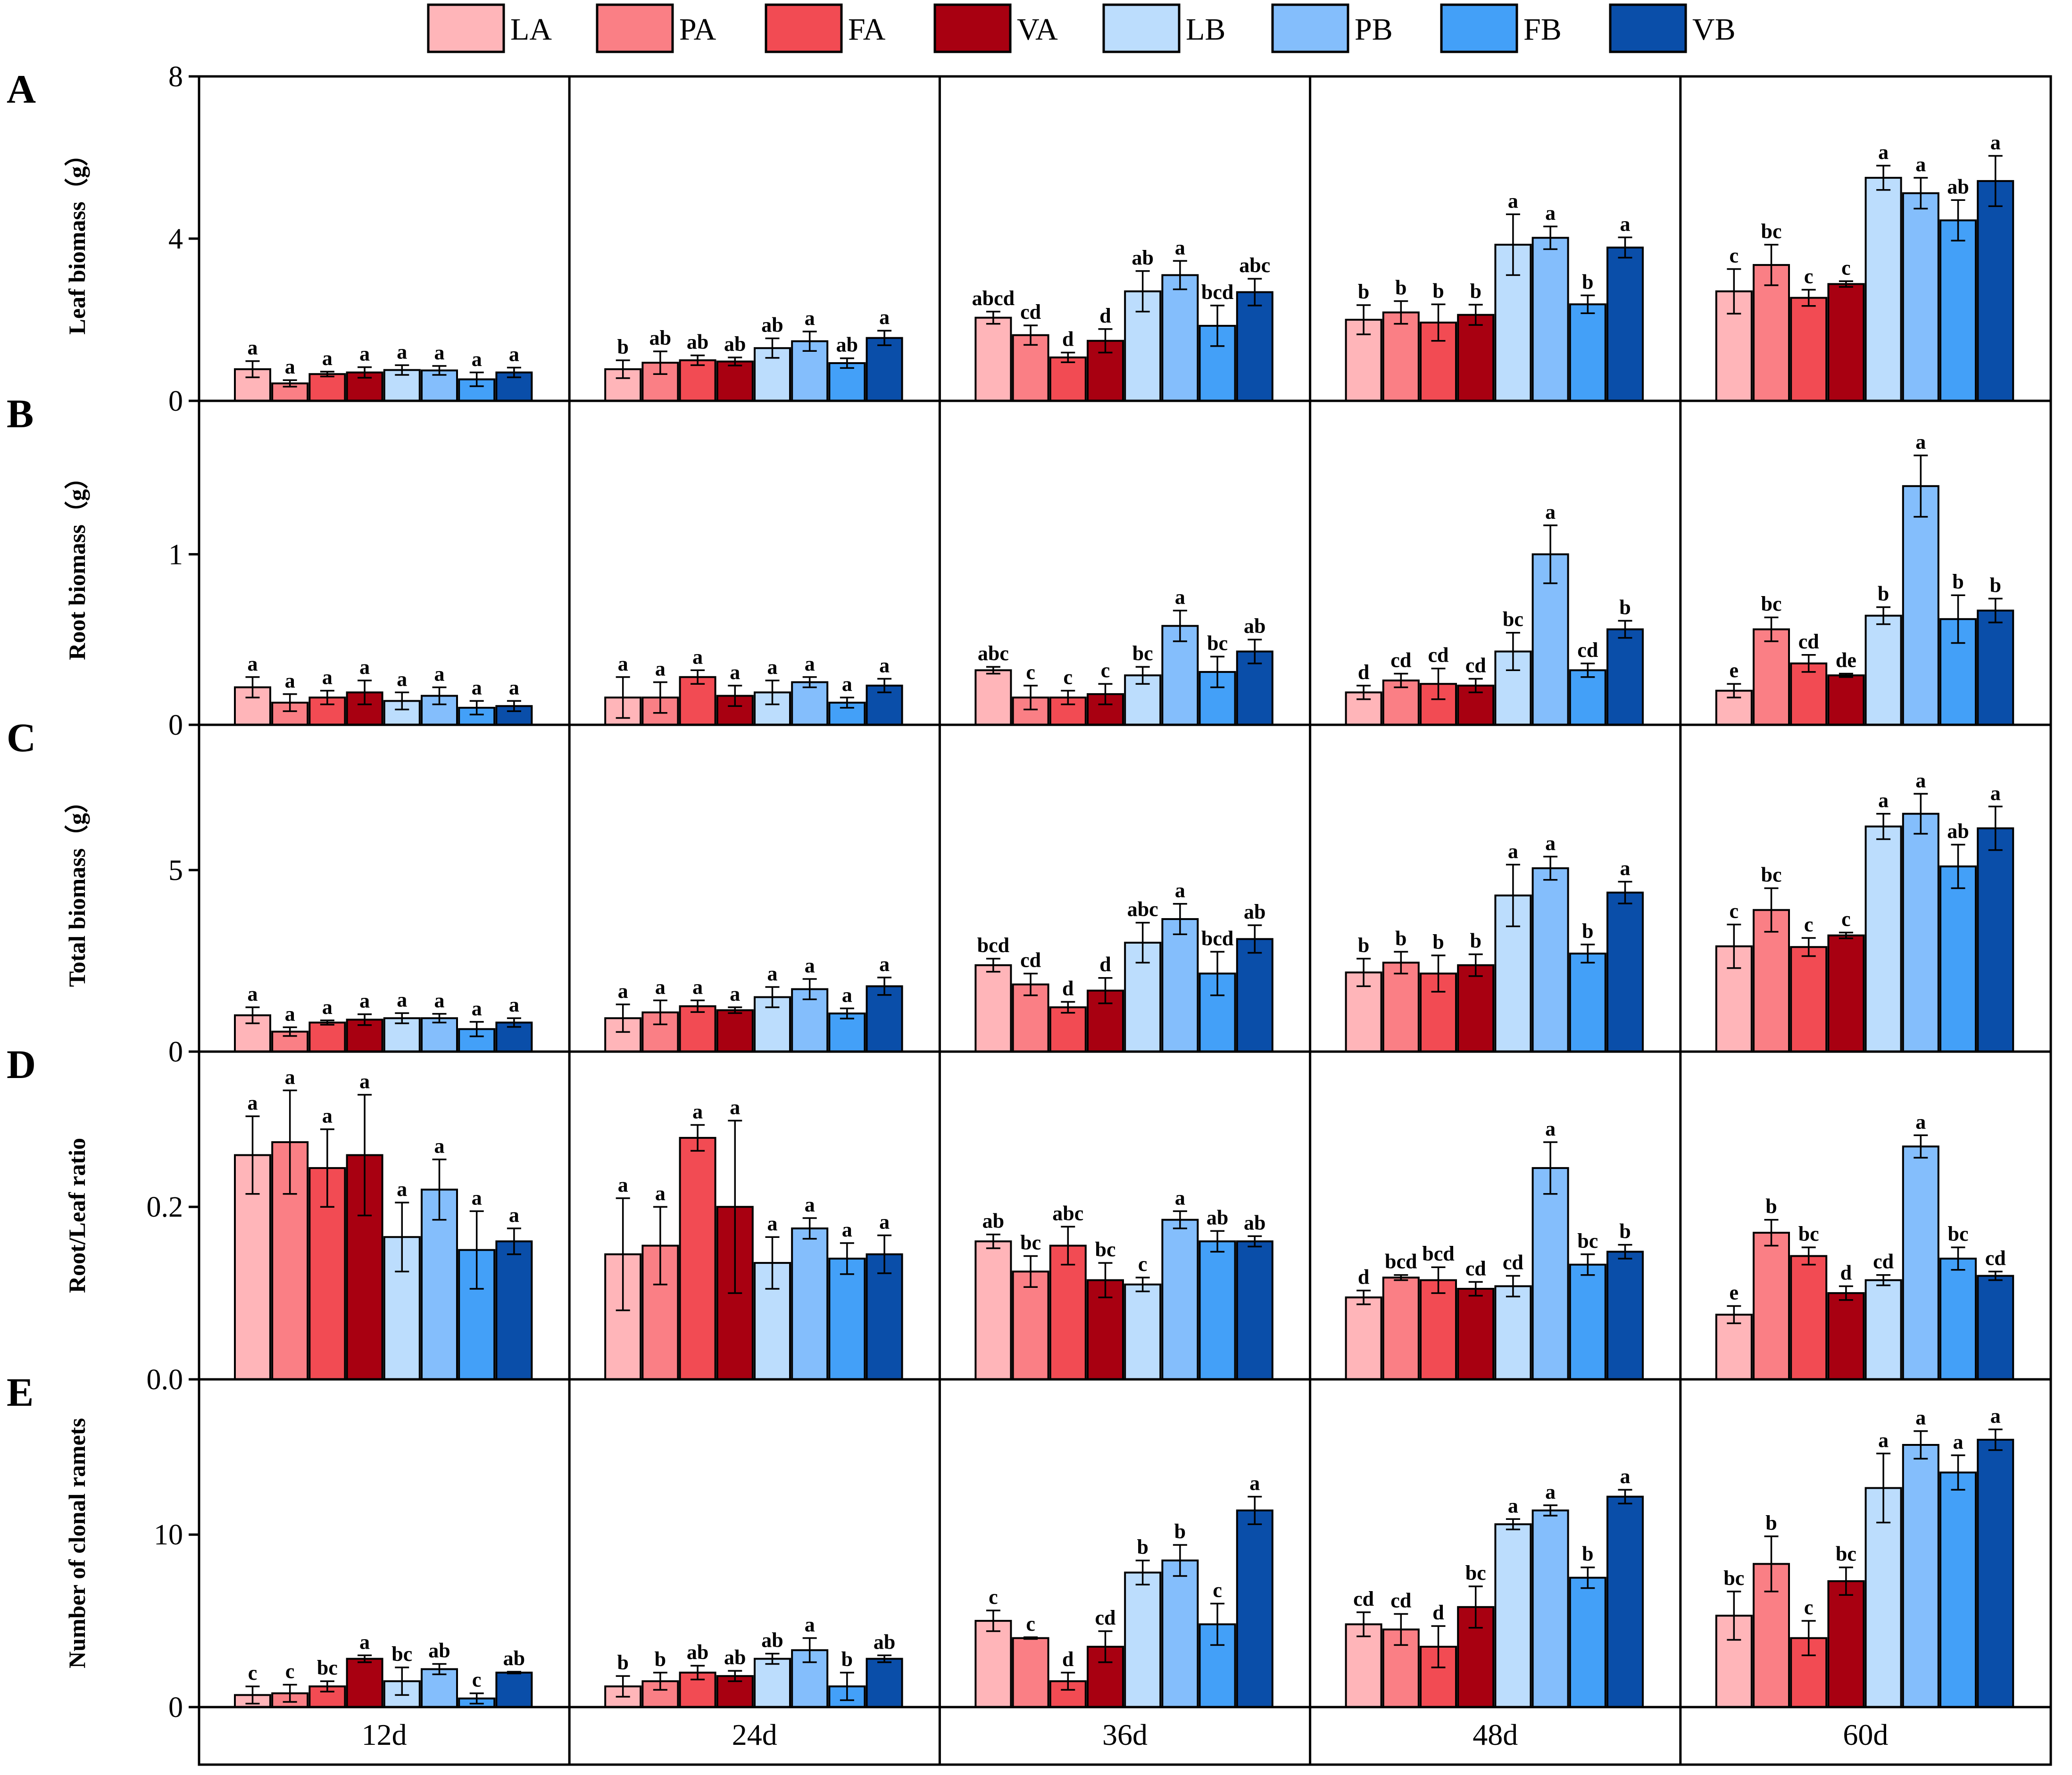 Image resolution: width=2072 pixels, height=1775 pixels. I want to click on bar-D-60d-PB, so click(1921, 1263).